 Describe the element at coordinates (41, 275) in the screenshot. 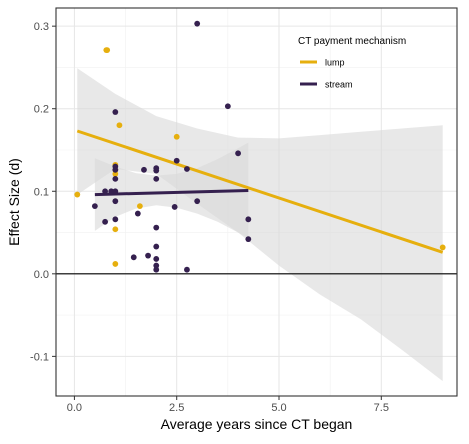

I see `y-tick-label: 0.0` at that location.